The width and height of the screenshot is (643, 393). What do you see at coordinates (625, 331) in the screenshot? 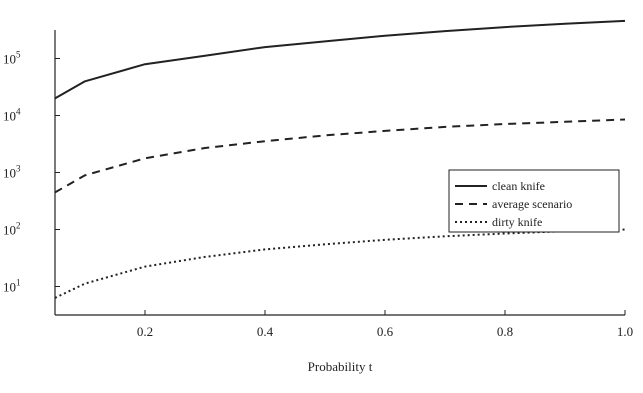
I see `x-tick-label: 1.0` at bounding box center [625, 331].